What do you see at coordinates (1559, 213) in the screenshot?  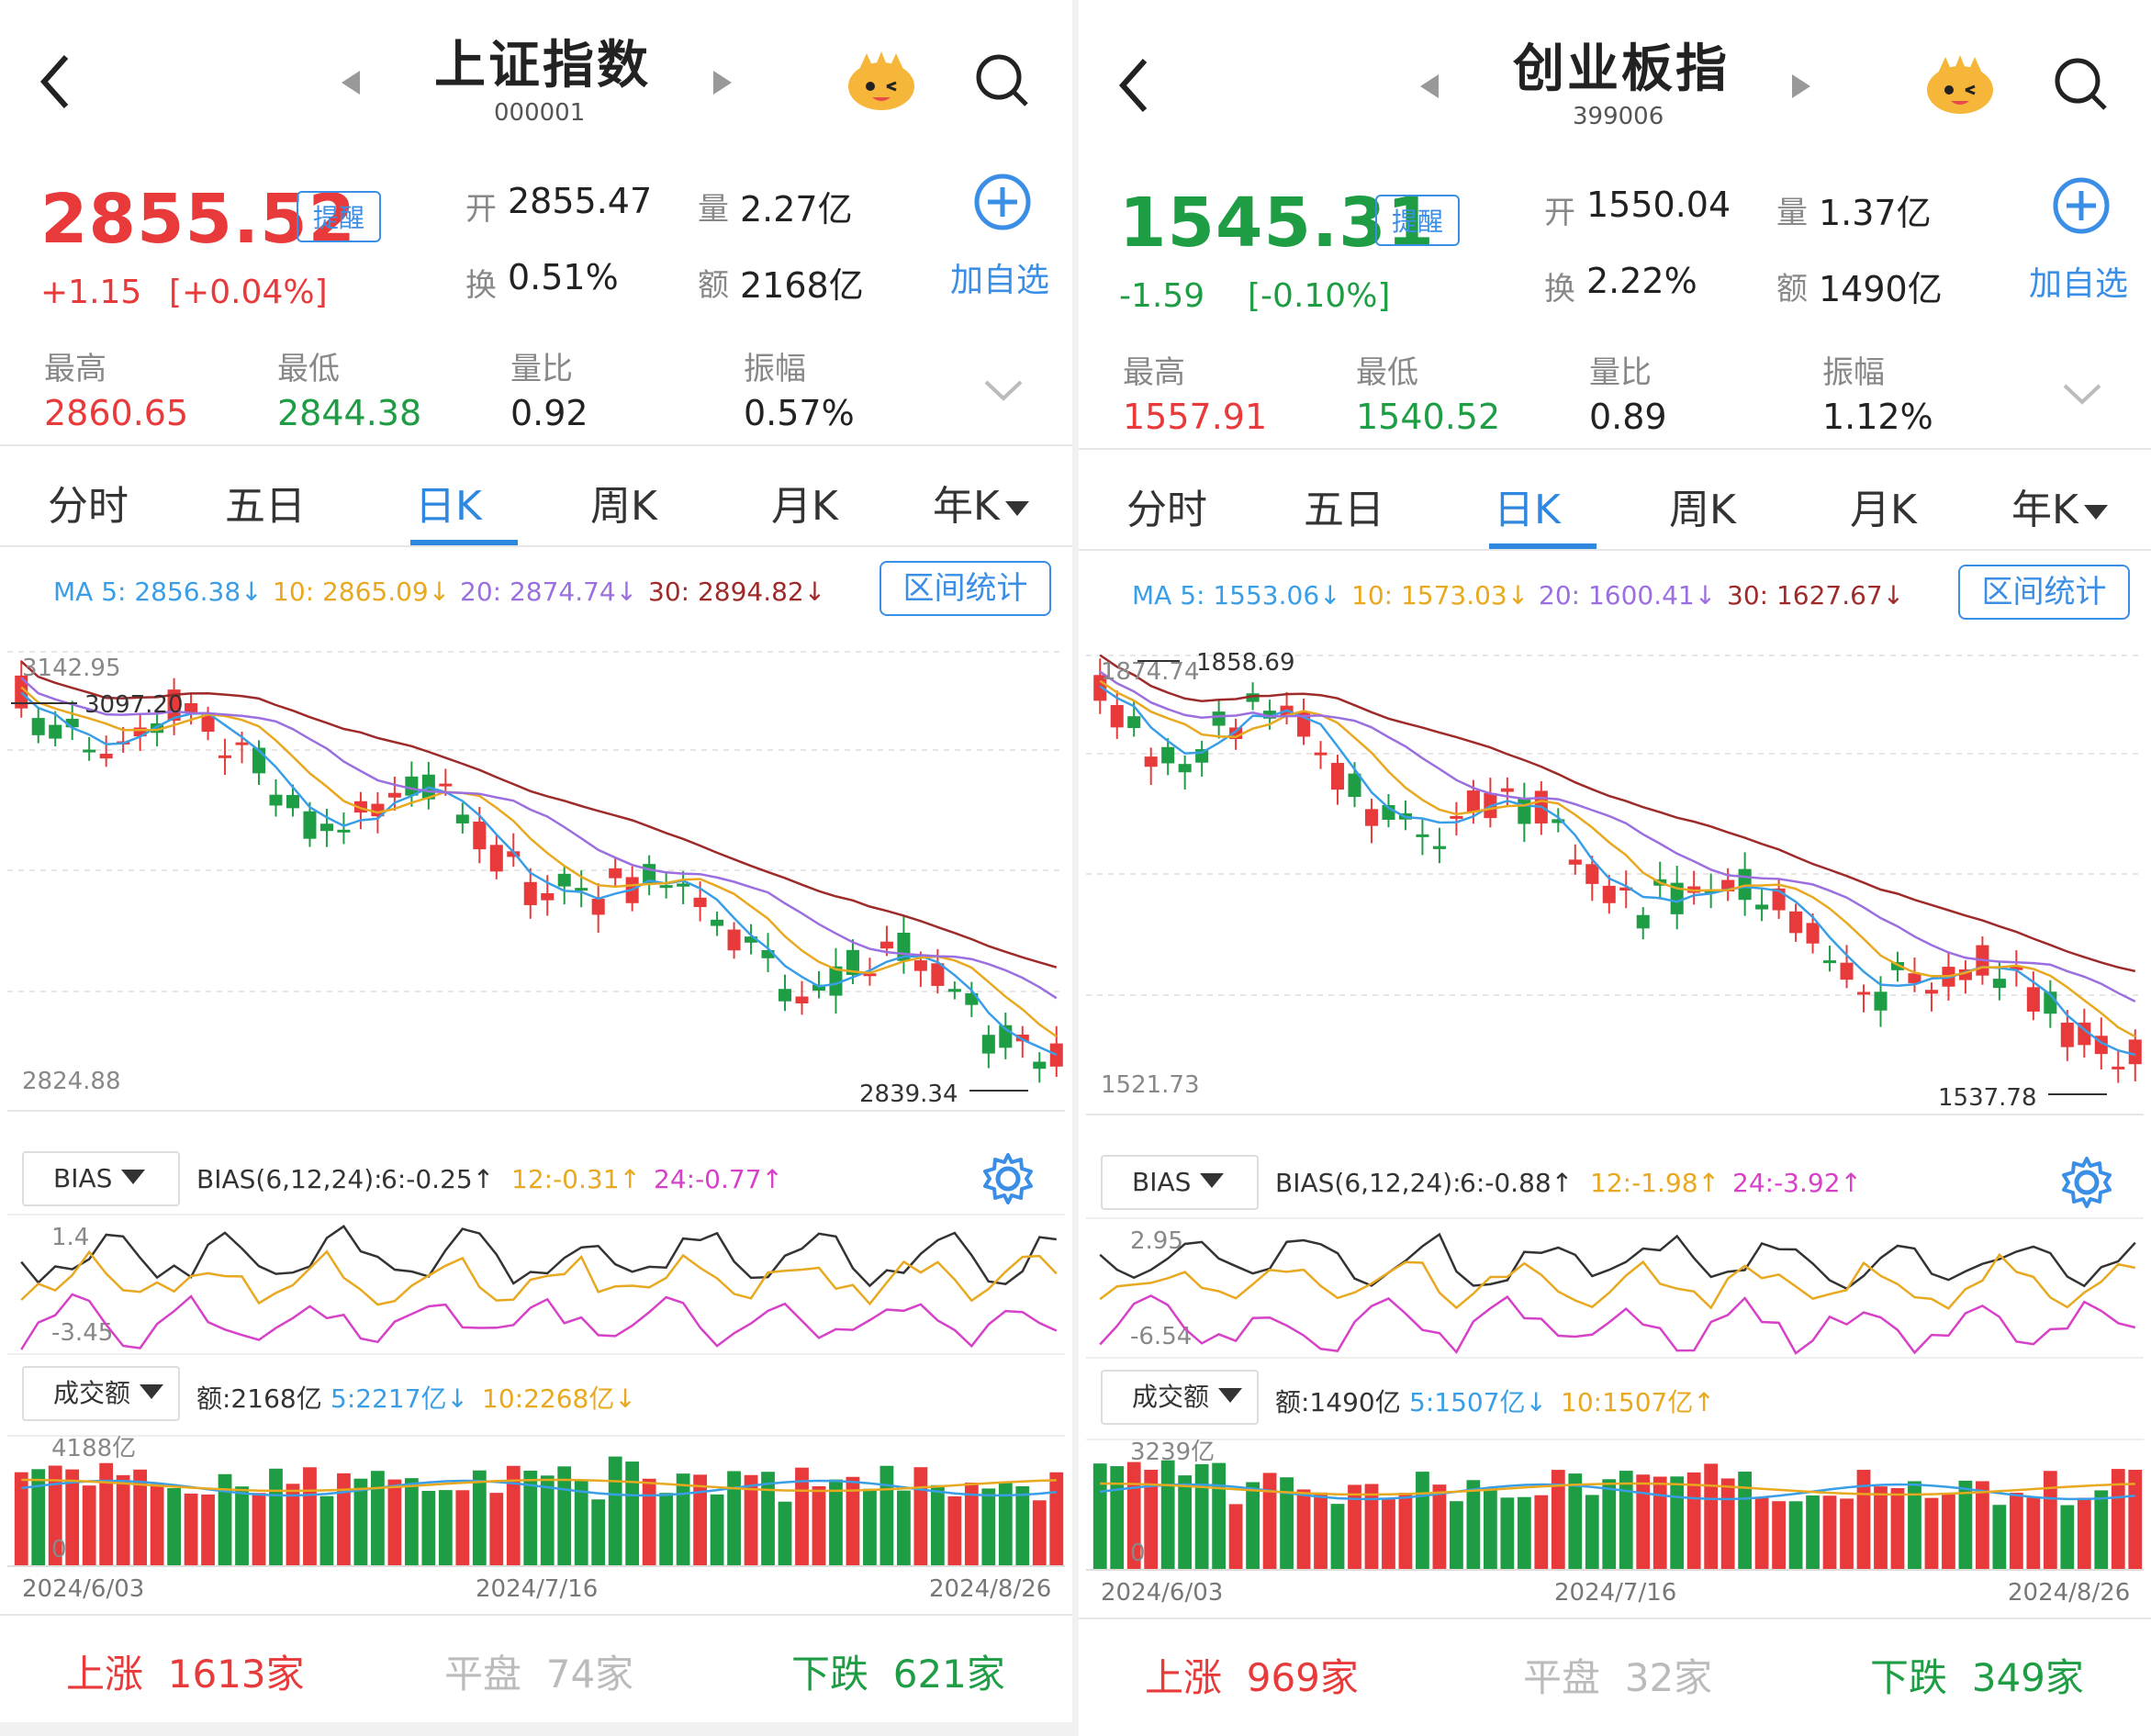 I see `open-label: 开` at bounding box center [1559, 213].